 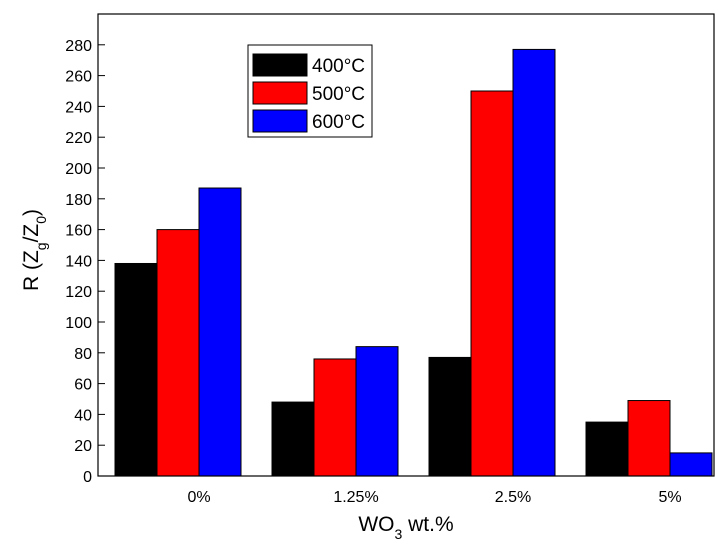 I want to click on y-tick-label: 180, so click(x=78, y=200).